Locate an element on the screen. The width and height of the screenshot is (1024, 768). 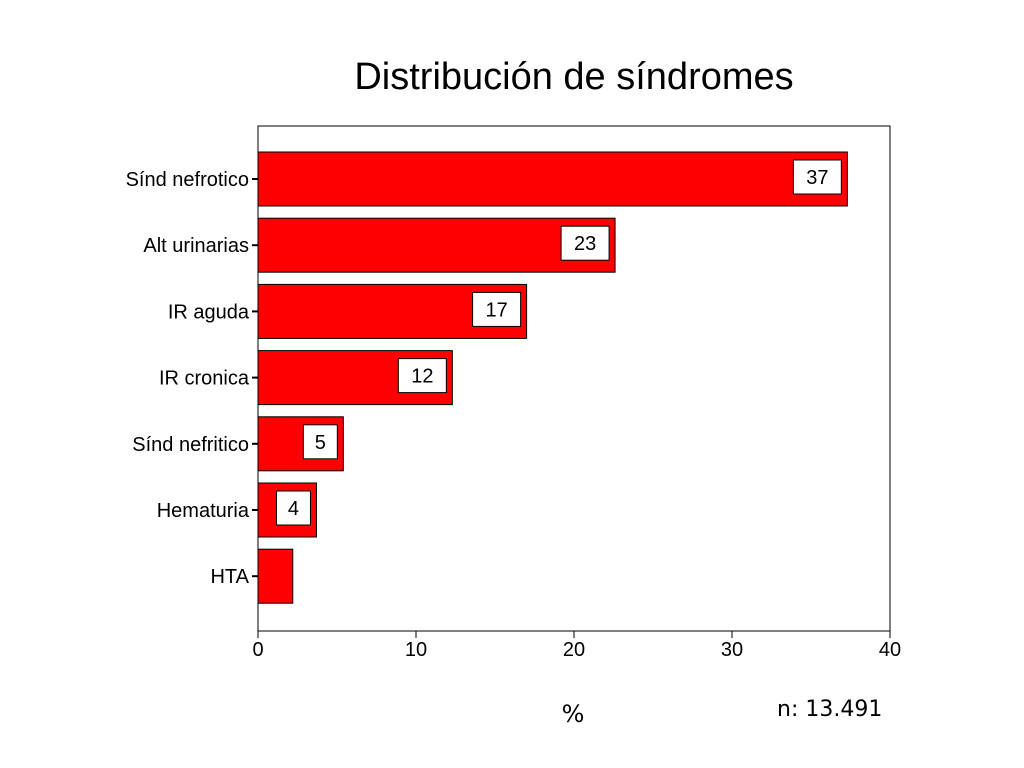
data-label: 12 is located at coordinates (422, 377).